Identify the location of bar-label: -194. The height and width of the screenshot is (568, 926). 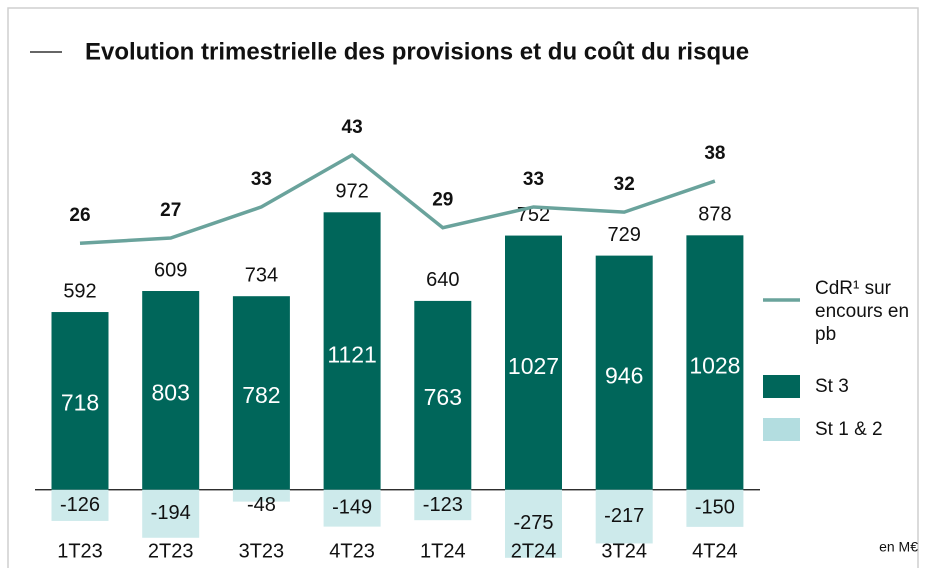
(171, 513).